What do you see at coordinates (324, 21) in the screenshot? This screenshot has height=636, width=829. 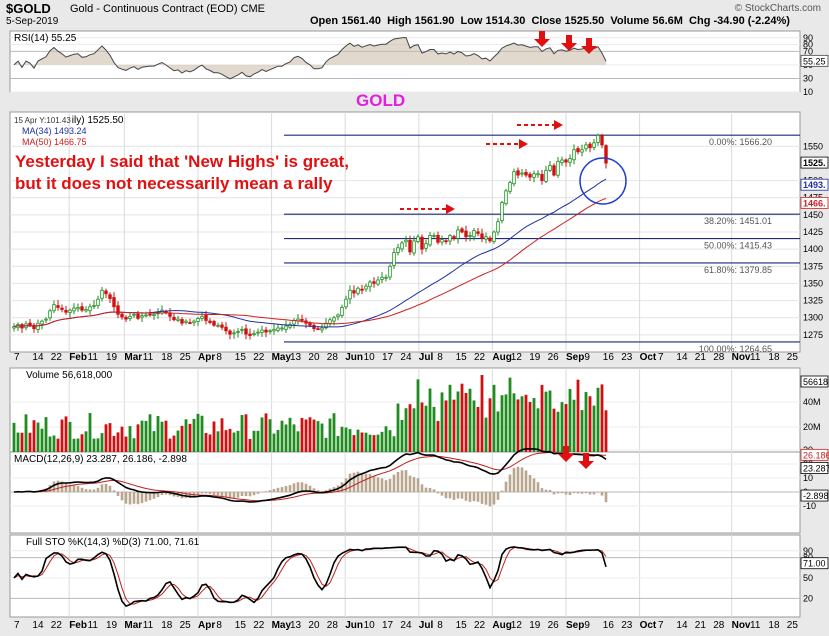 I see `open-label: Open` at bounding box center [324, 21].